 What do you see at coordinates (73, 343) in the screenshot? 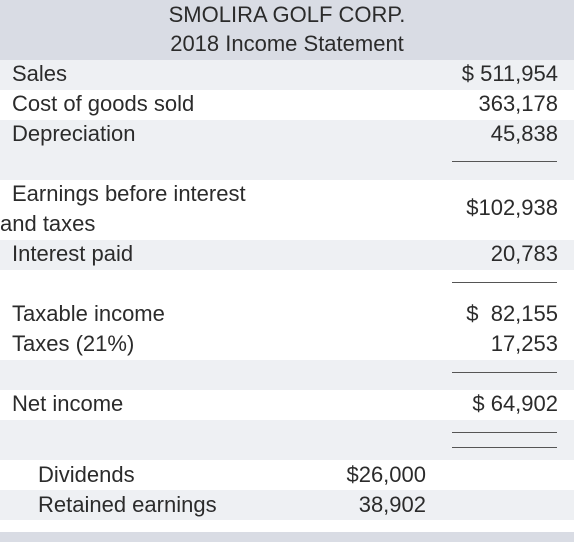
I see `taxes-label: Taxes (21%)` at bounding box center [73, 343].